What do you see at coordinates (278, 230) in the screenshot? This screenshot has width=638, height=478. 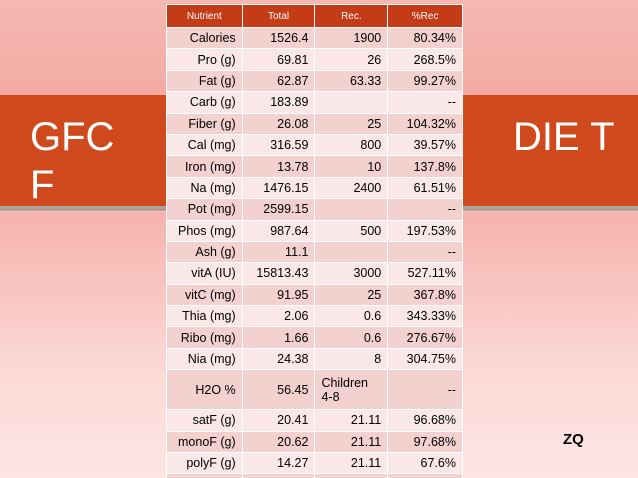 I see `table-cell: 987.64` at bounding box center [278, 230].